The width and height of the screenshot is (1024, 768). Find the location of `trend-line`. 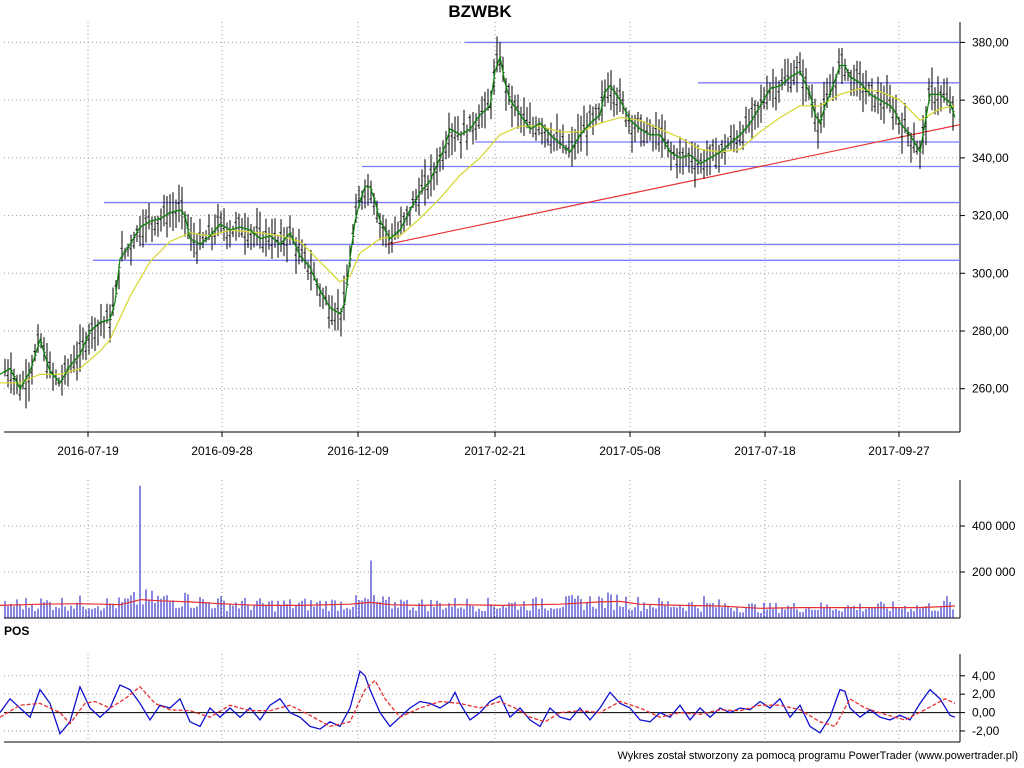

trend-line is located at coordinates (673, 185).